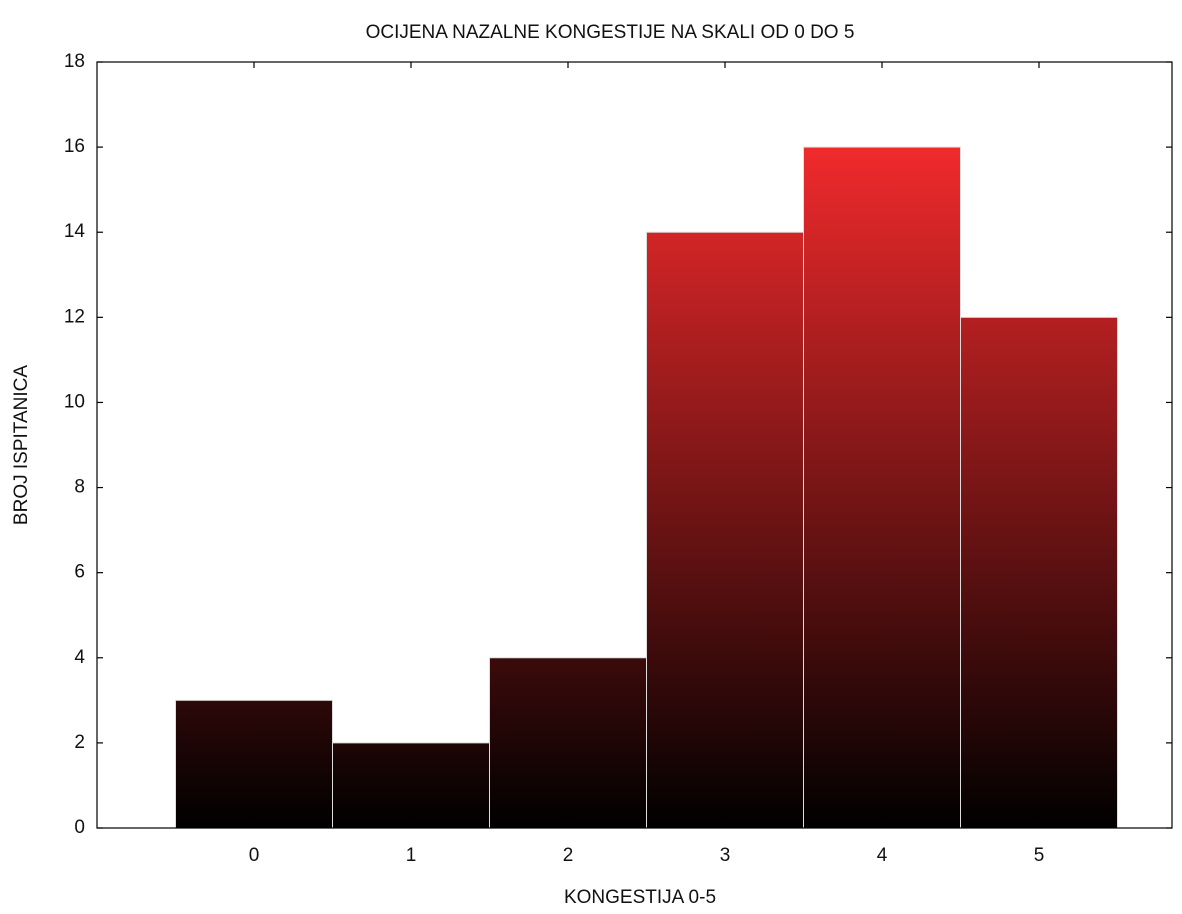 This screenshot has width=1182, height=914. I want to click on y-tick-label: 8, so click(79, 487).